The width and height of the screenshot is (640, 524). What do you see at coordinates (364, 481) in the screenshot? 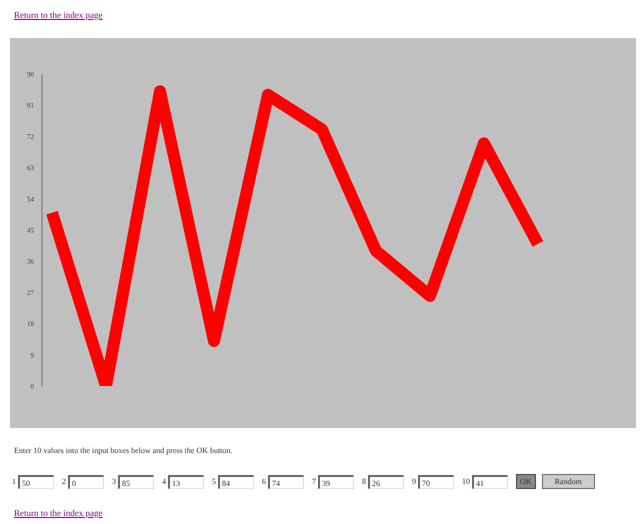
I see `text: 8` at bounding box center [364, 481].